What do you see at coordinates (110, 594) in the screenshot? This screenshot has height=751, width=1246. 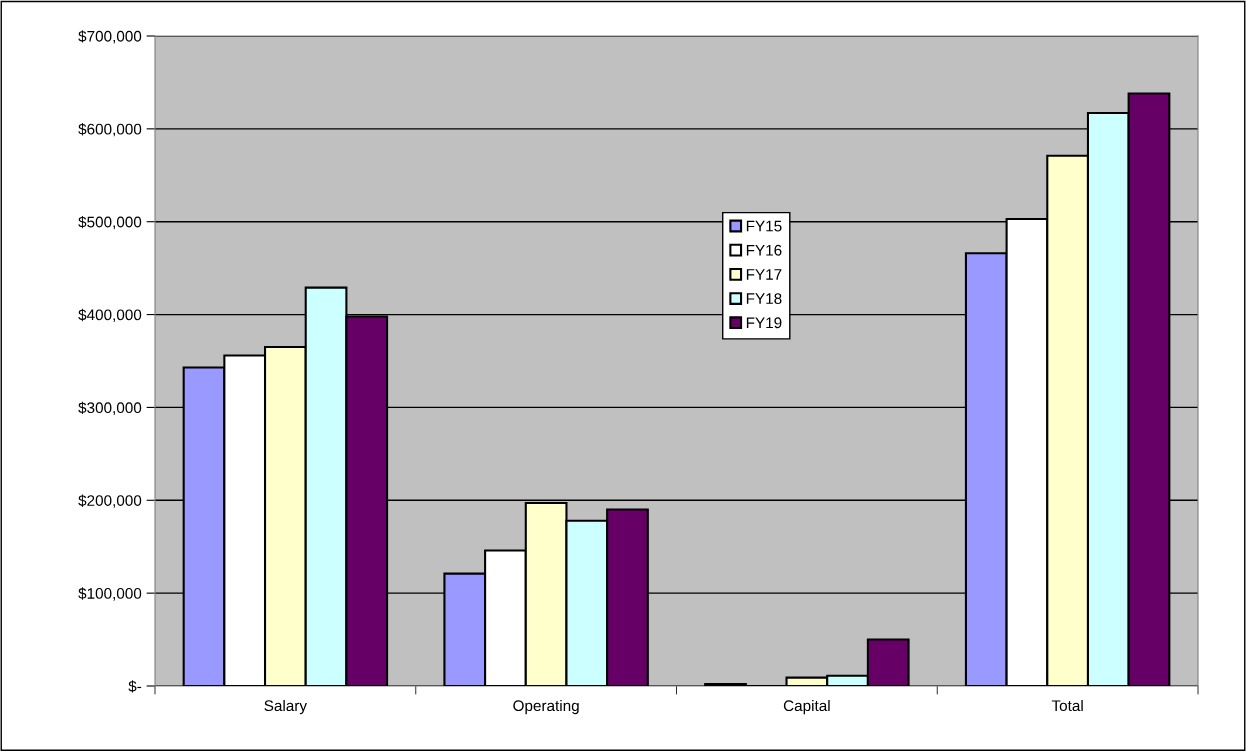 I see `y-tick-label: $100,000` at bounding box center [110, 594].